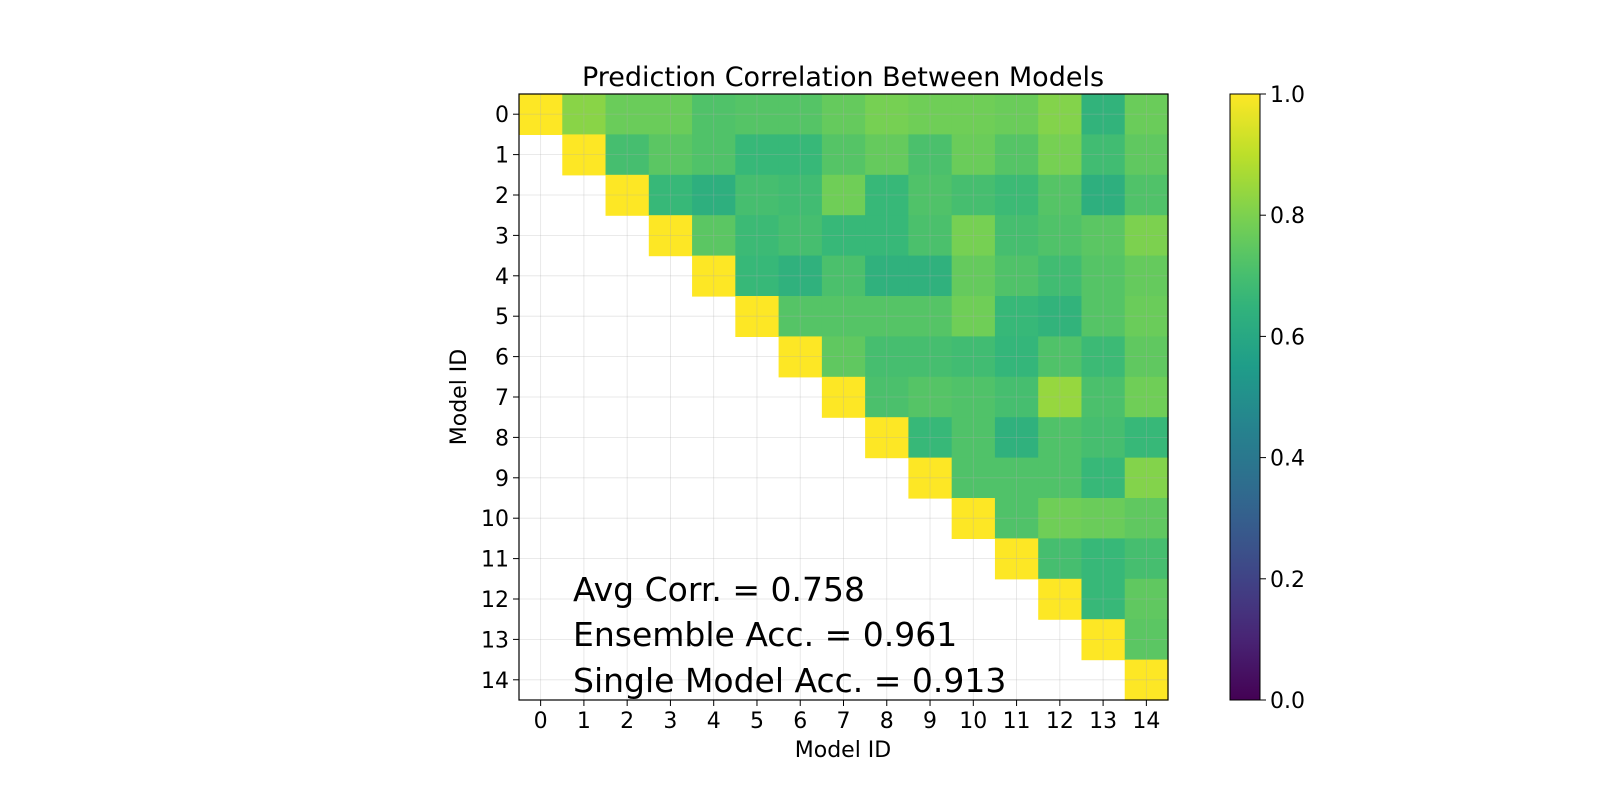 The width and height of the screenshot is (1600, 802). I want to click on y-tick-label-13: 13, so click(495, 640).